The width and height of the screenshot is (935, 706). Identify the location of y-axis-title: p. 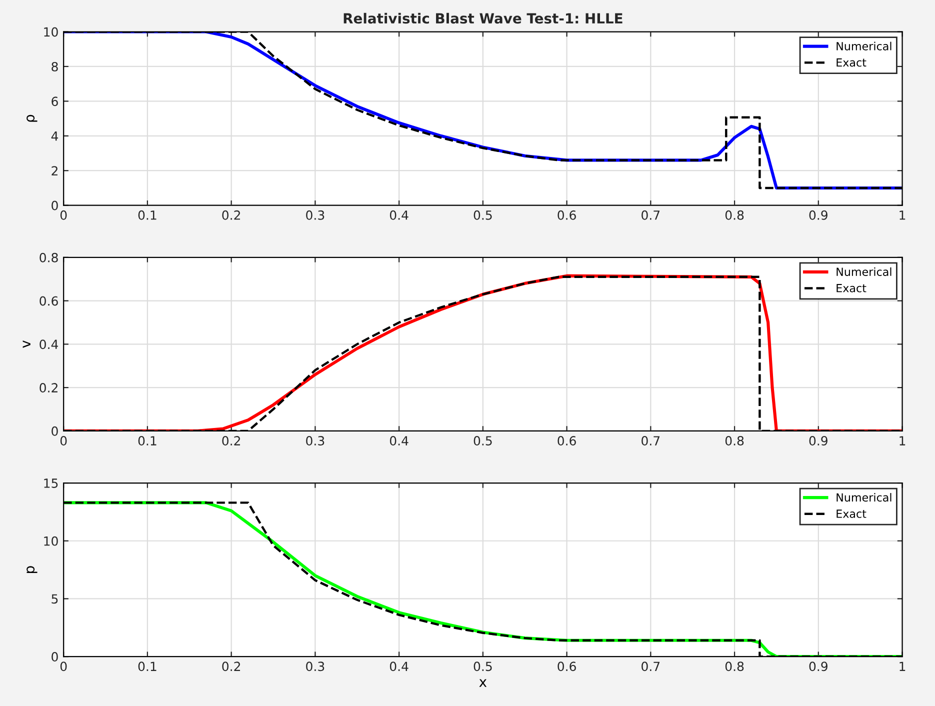
(32, 569).